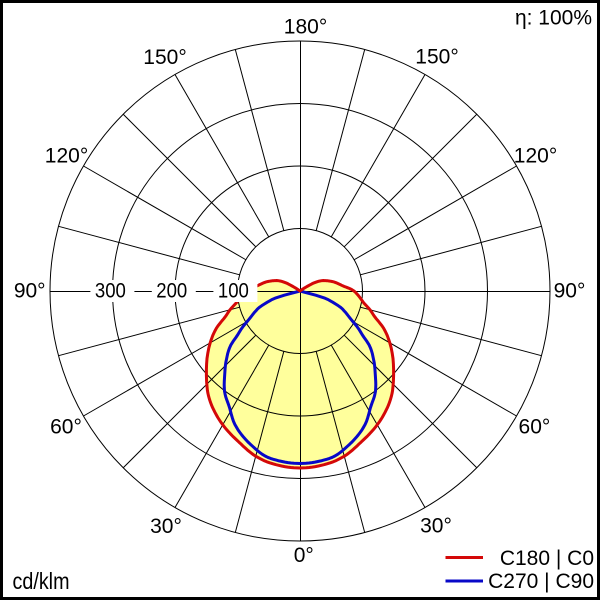 This screenshot has width=600, height=600. What do you see at coordinates (171, 291) in the screenshot?
I see `svg-text: 200` at bounding box center [171, 291].